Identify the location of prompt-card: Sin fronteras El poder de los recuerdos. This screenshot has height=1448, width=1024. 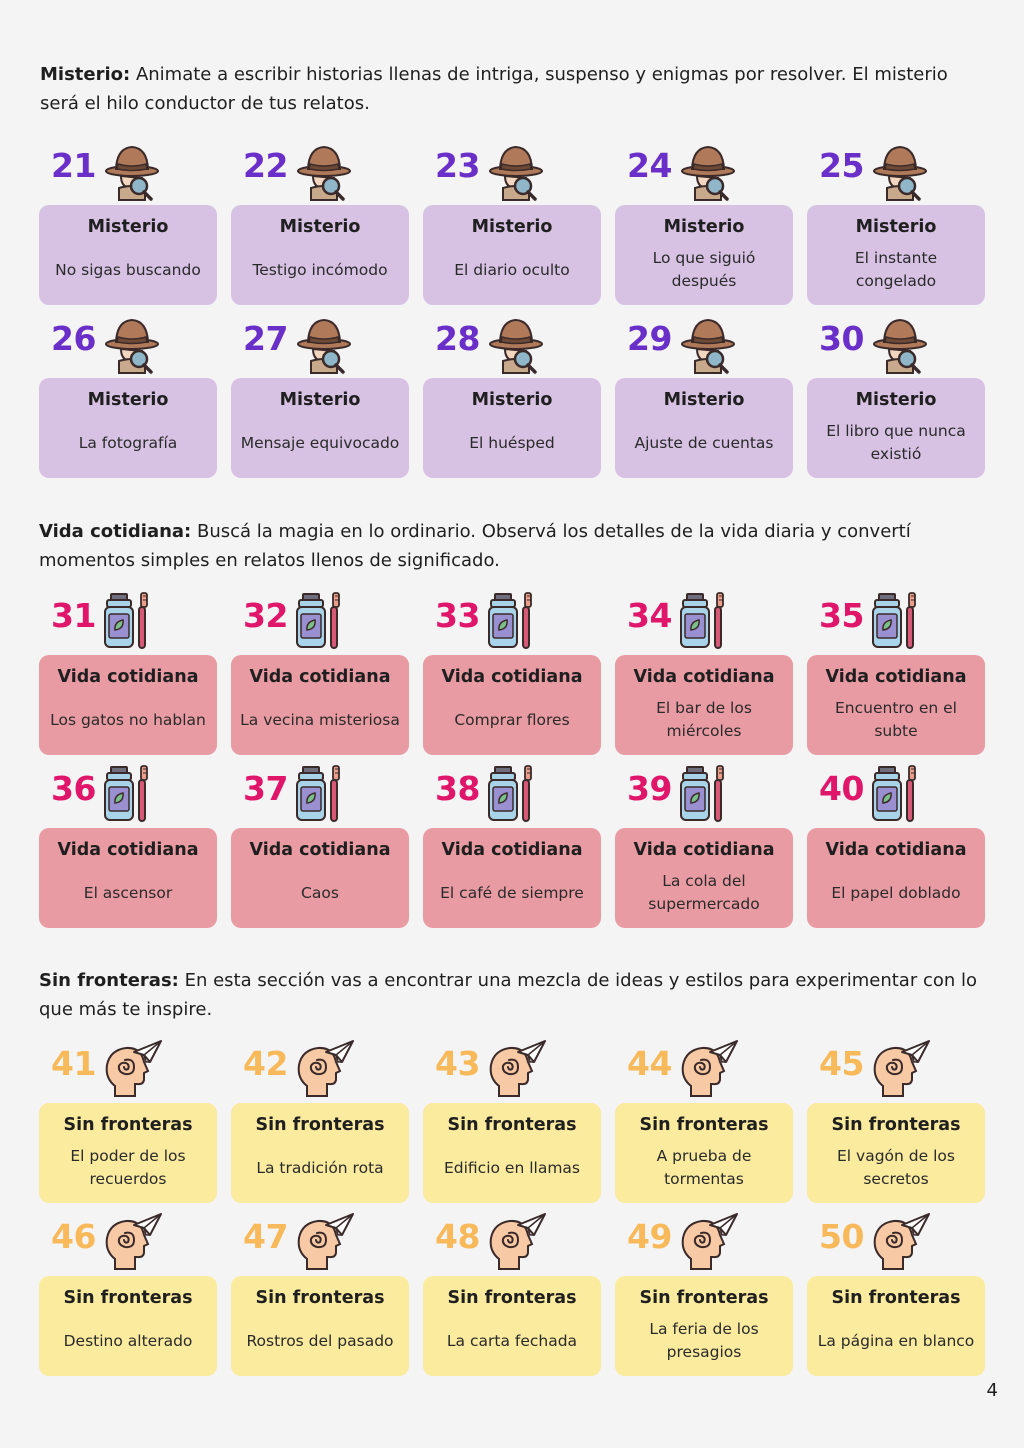
(128, 1153).